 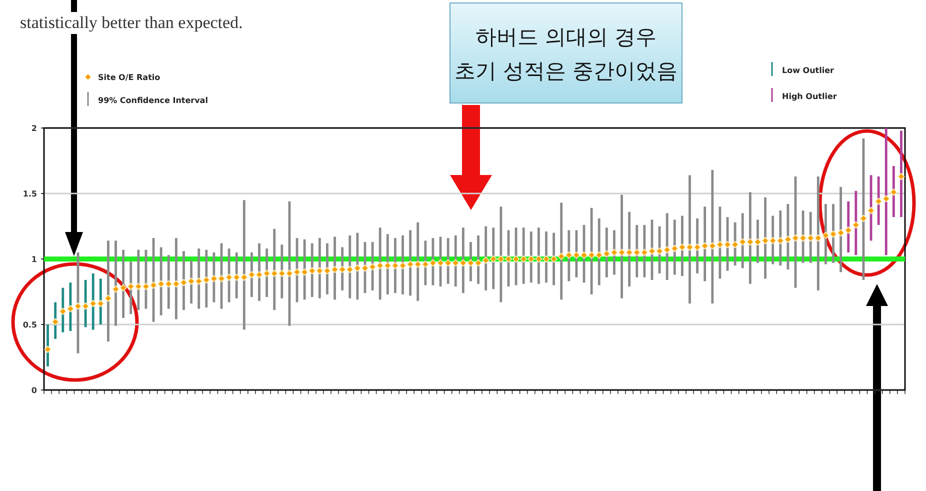 What do you see at coordinates (129, 77) in the screenshot?
I see `legend-label: Site O/E Ratio` at bounding box center [129, 77].